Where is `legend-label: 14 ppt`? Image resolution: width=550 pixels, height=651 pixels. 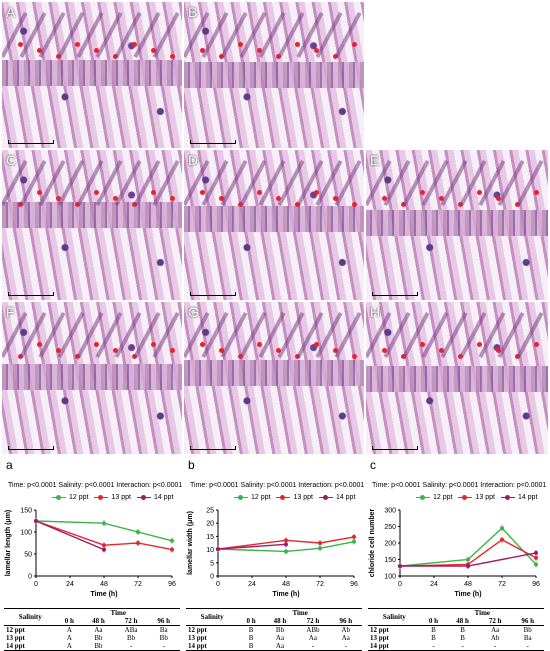
legend-label: 14 ppt is located at coordinates (163, 497).